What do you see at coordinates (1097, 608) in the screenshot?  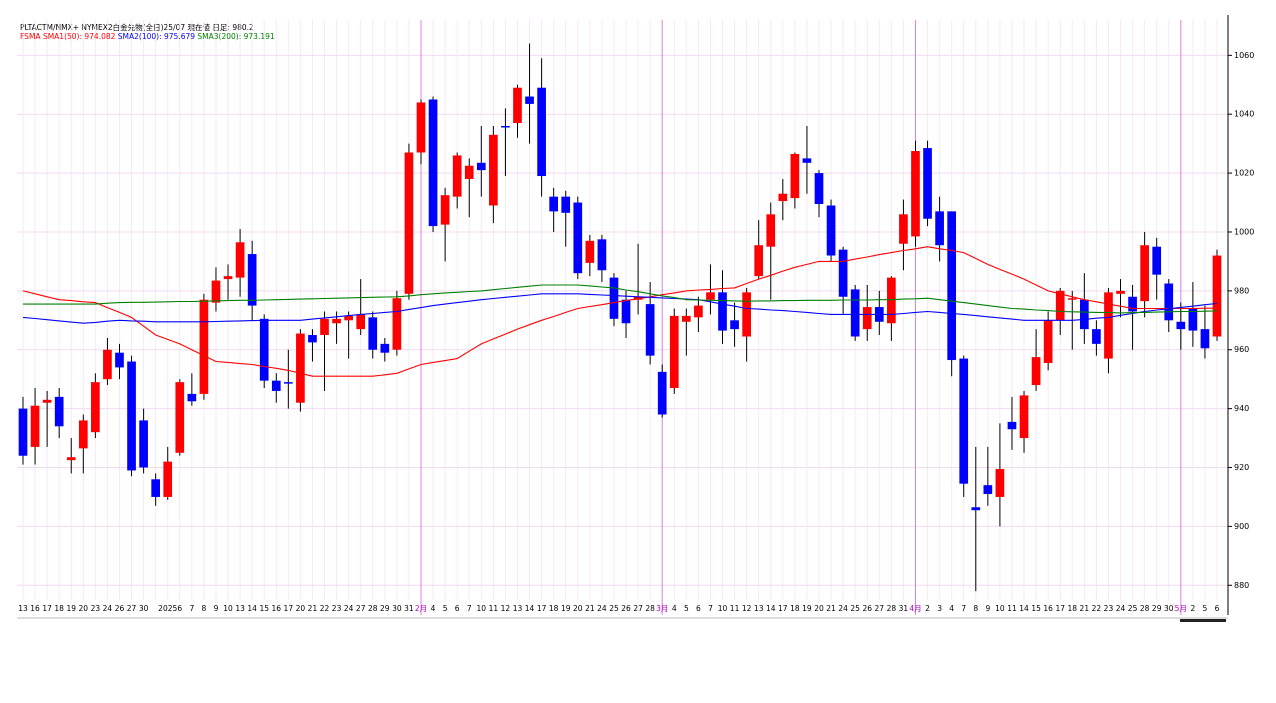 I see `x-tick-label: 22` at bounding box center [1097, 608].